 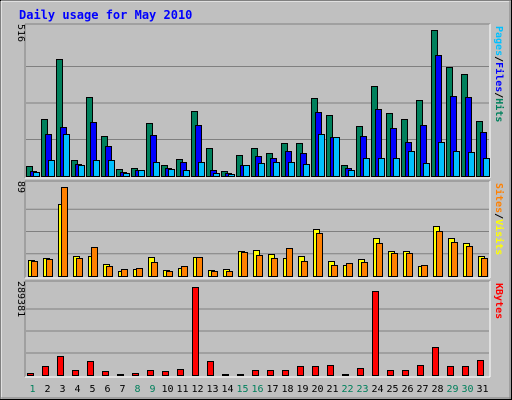 What do you see at coordinates (499, 198) in the screenshot?
I see `axis-label-part: Sites` at bounding box center [499, 198].